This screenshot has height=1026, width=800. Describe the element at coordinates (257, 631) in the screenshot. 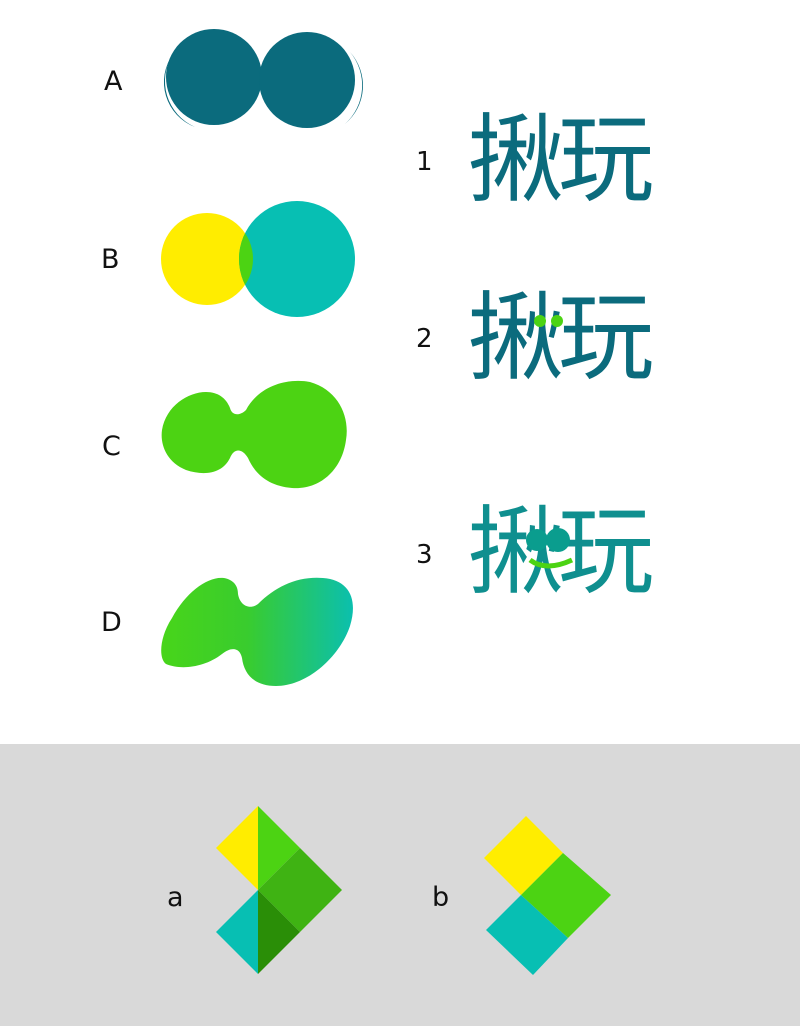

I see `shape-d-gradient-blob` at that location.